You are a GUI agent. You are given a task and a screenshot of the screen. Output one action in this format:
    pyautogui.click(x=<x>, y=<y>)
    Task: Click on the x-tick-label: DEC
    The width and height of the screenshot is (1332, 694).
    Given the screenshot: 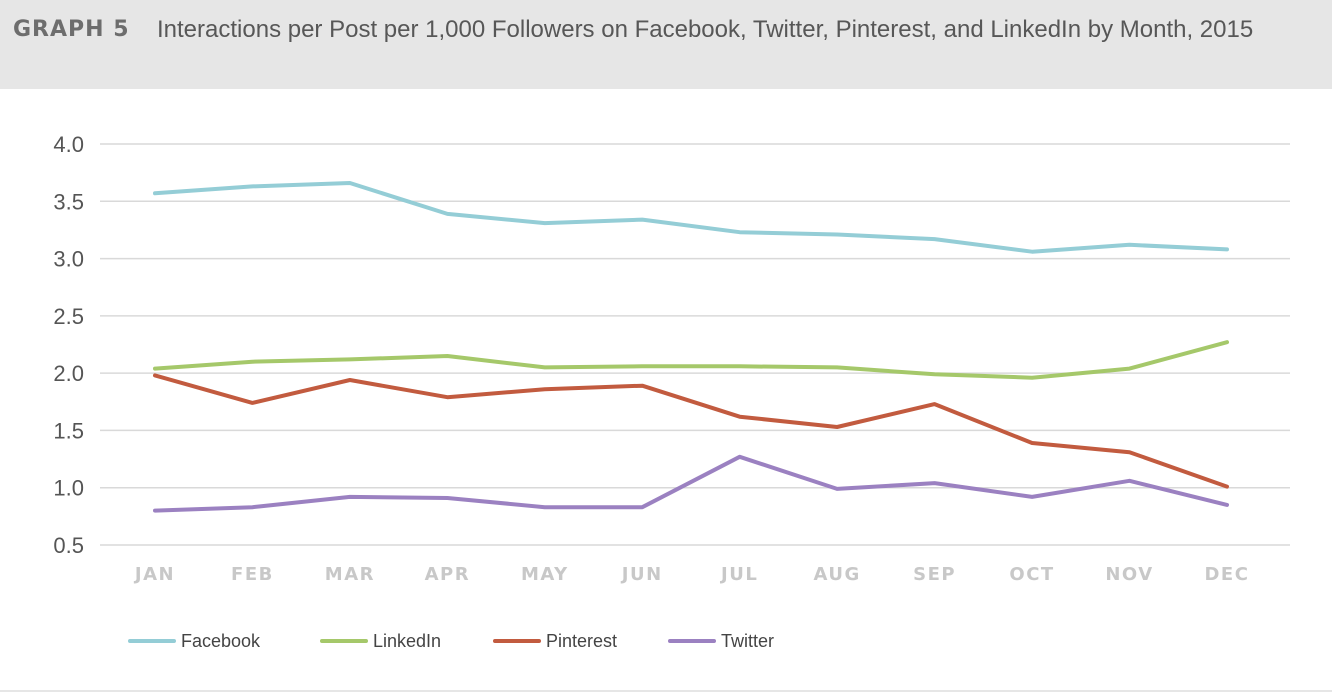 What is the action you would take?
    pyautogui.click(x=1226, y=574)
    